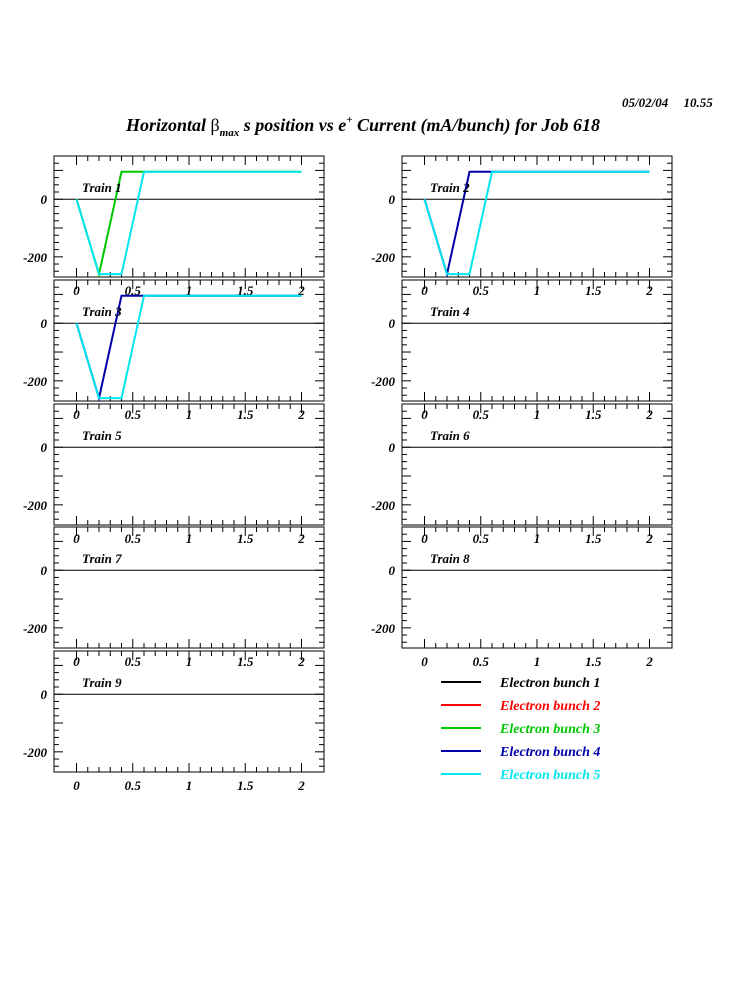  I want to click on date-stamp: 05/02/04 10.55, so click(667, 102).